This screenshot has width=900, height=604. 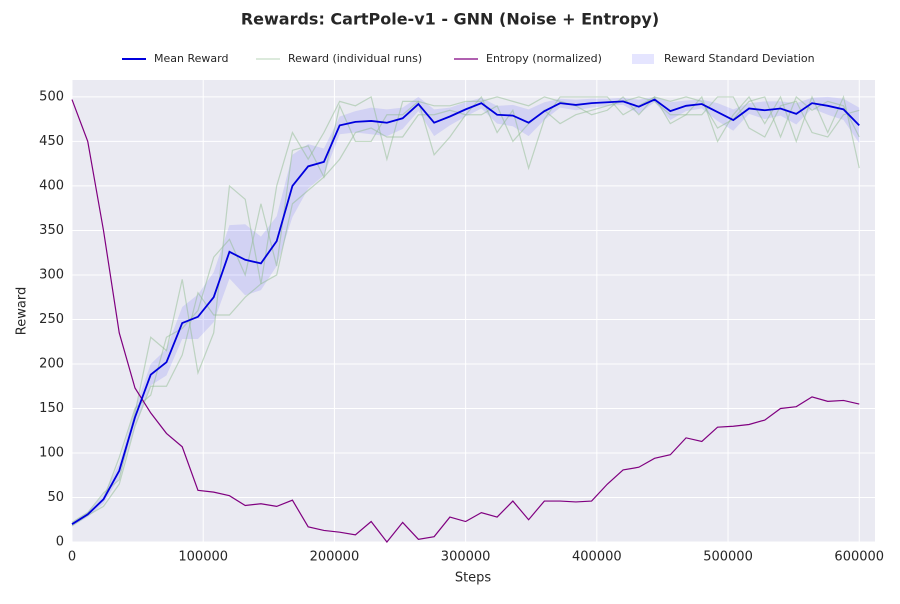 What do you see at coordinates (60, 542) in the screenshot?
I see `y-tick-label: 0` at bounding box center [60, 542].